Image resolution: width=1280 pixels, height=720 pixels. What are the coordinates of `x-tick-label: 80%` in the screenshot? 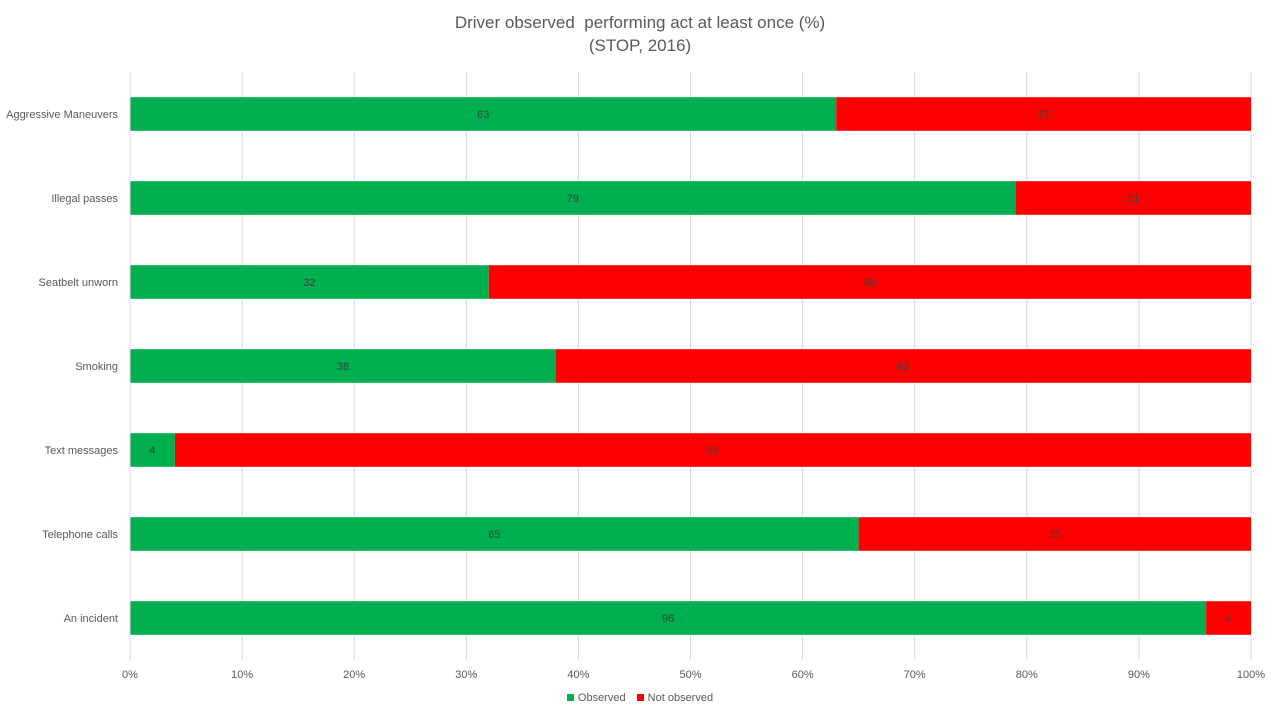 It's located at (1027, 675).